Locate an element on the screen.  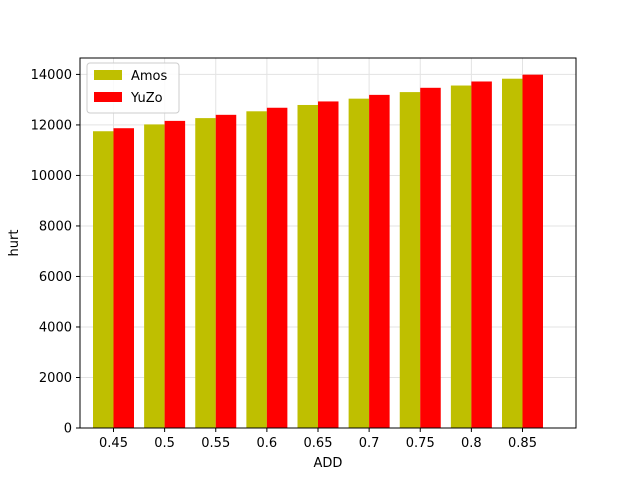
x-tick-label: 0.6 is located at coordinates (267, 443).